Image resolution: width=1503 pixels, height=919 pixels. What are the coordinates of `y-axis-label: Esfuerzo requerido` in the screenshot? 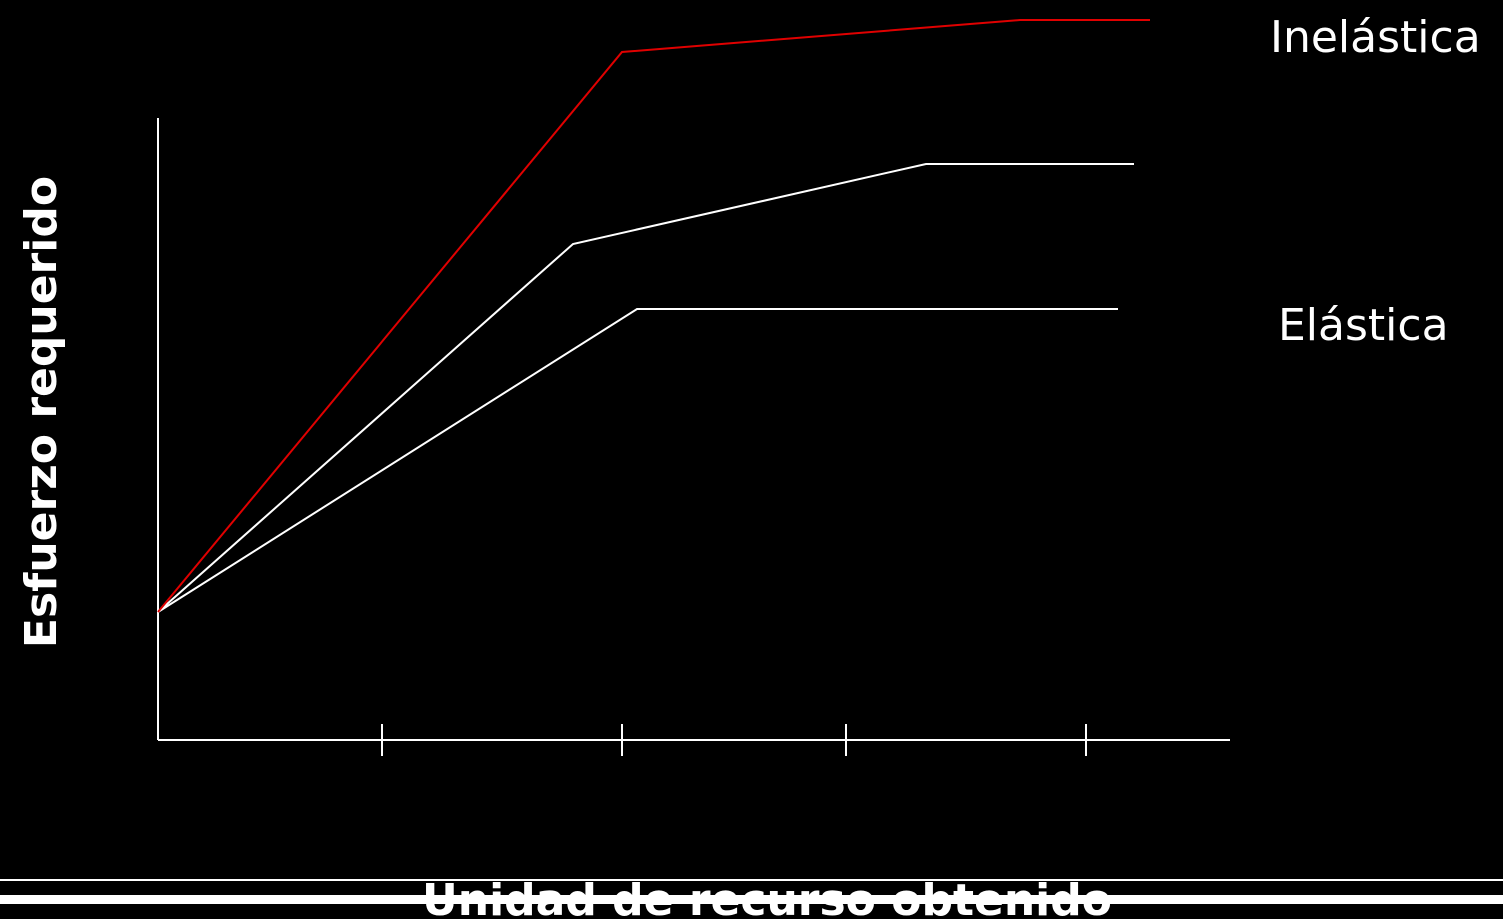 It's located at (41, 412).